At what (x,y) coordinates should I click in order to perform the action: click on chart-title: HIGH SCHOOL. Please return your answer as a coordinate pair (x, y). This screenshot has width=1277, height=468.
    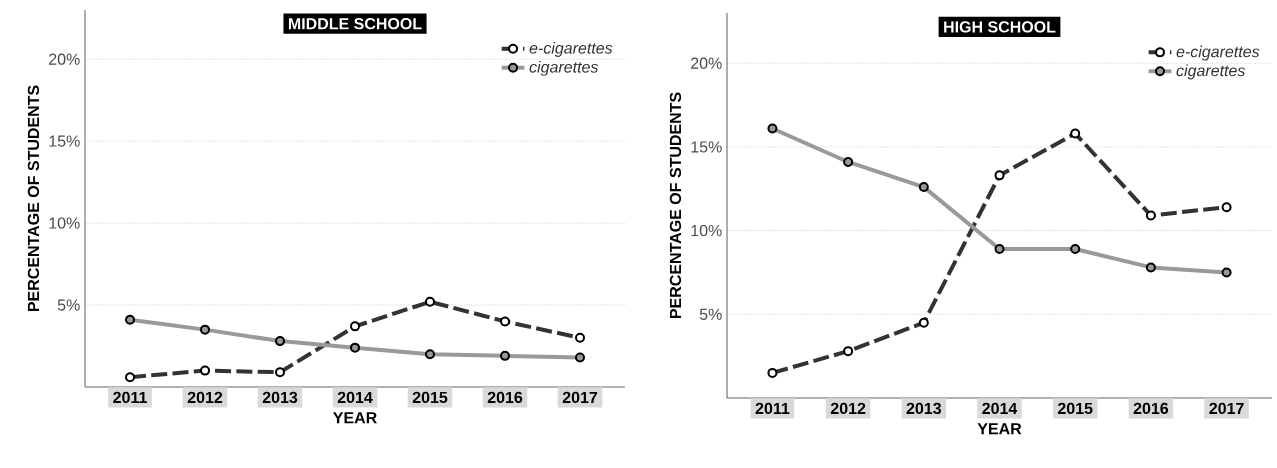
    Looking at the image, I should click on (1000, 27).